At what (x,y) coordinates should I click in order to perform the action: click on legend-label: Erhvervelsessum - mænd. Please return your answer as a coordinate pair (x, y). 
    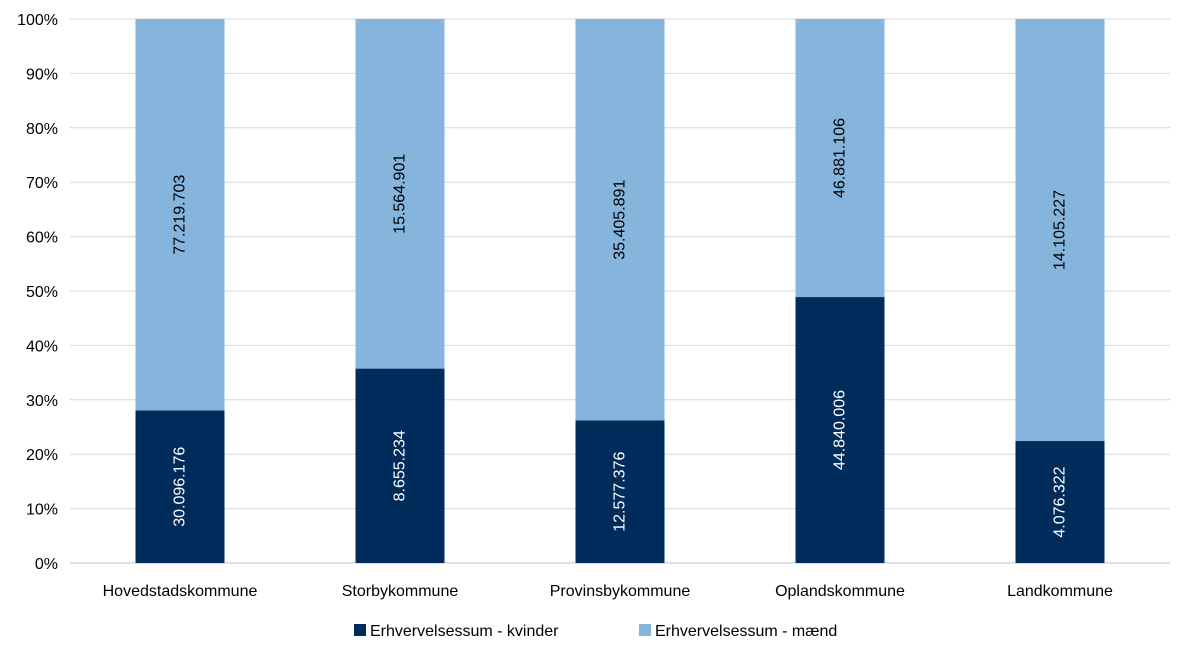
    Looking at the image, I should click on (746, 631).